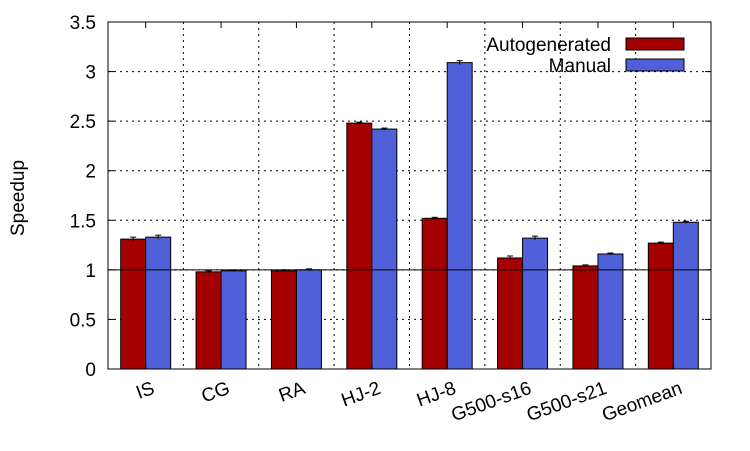 The image size is (750, 451). What do you see at coordinates (83, 320) in the screenshot?
I see `y-tick-label: 0.5` at bounding box center [83, 320].